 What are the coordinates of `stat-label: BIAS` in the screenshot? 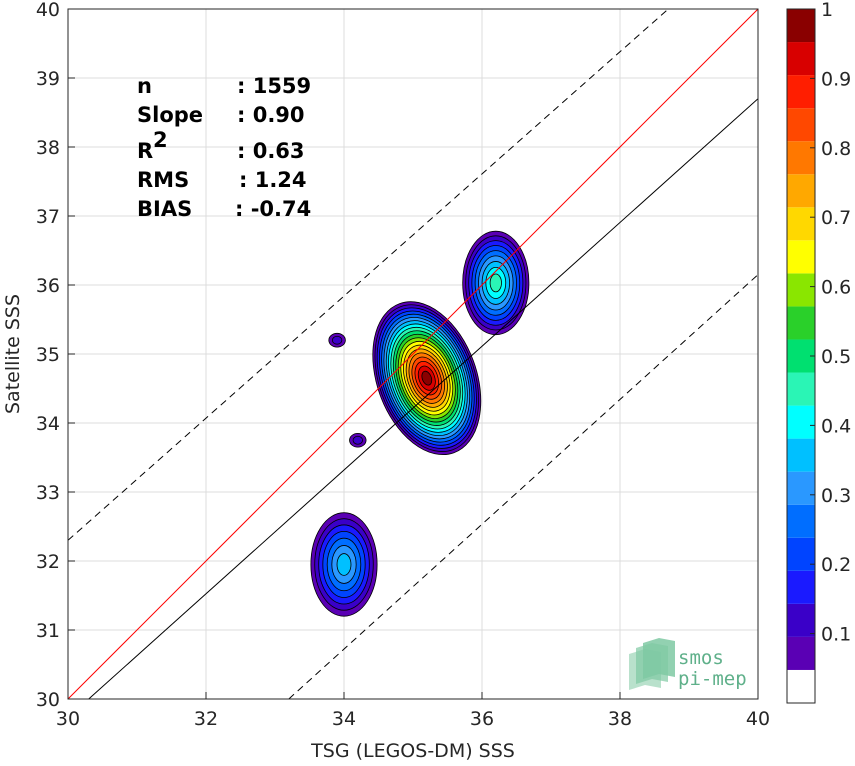 It's located at (164, 209).